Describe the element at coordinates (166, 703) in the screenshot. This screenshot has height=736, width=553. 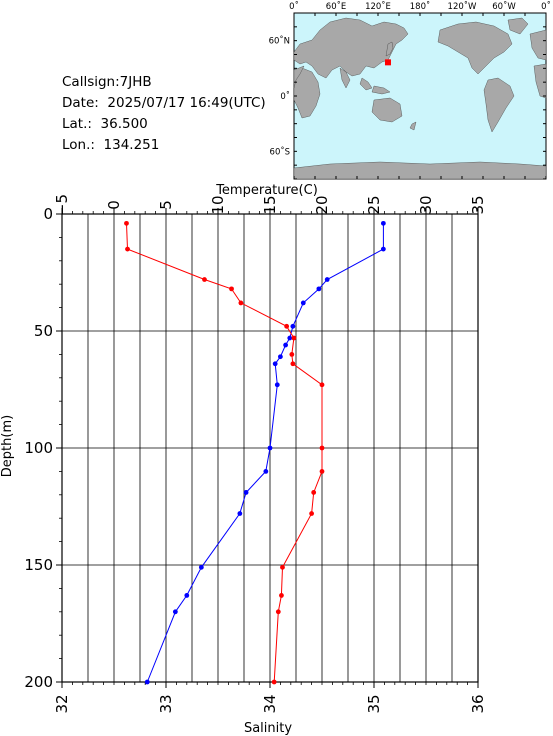
I see `salinity-tick-label: 33` at that location.